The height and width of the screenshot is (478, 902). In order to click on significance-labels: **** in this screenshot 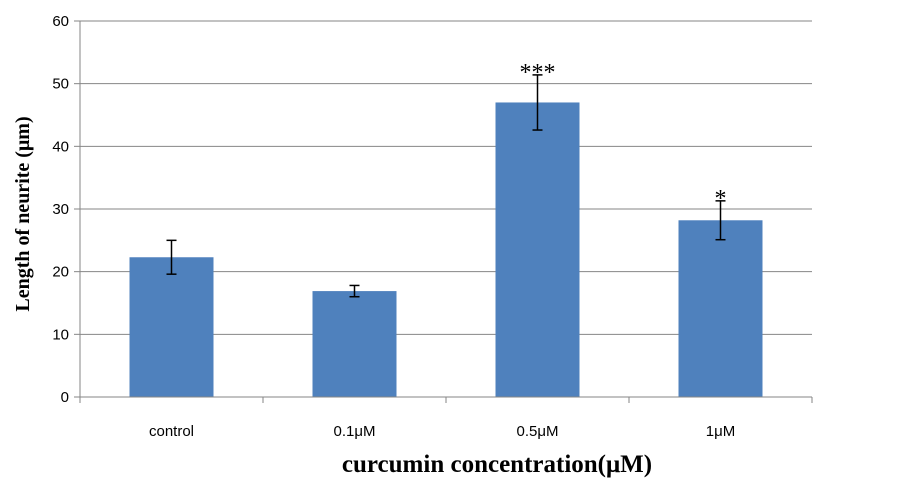, I will do `click(623, 136)`.